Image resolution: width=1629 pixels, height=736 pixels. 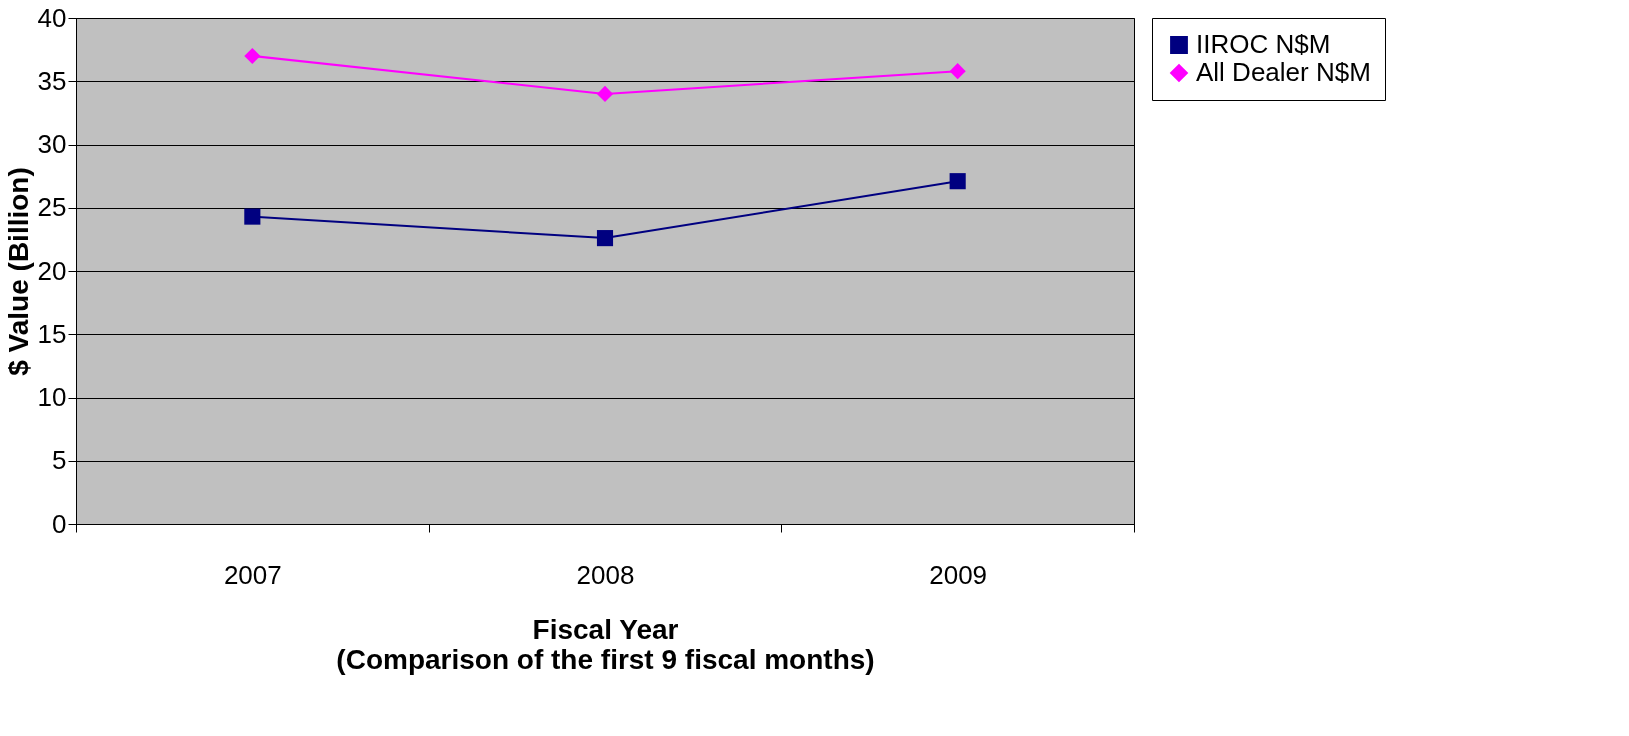 What do you see at coordinates (958, 574) in the screenshot?
I see `x-tick-label: 2009` at bounding box center [958, 574].